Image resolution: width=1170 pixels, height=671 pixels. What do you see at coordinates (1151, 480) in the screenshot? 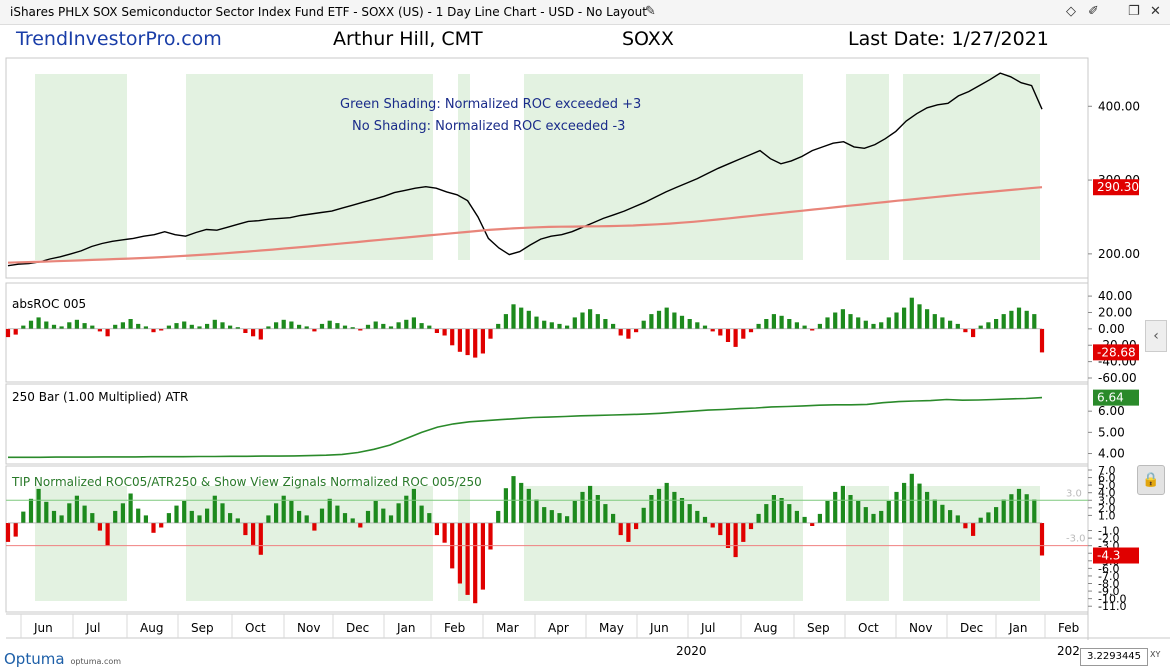
I see `lock-icon: 🔒` at bounding box center [1151, 480].